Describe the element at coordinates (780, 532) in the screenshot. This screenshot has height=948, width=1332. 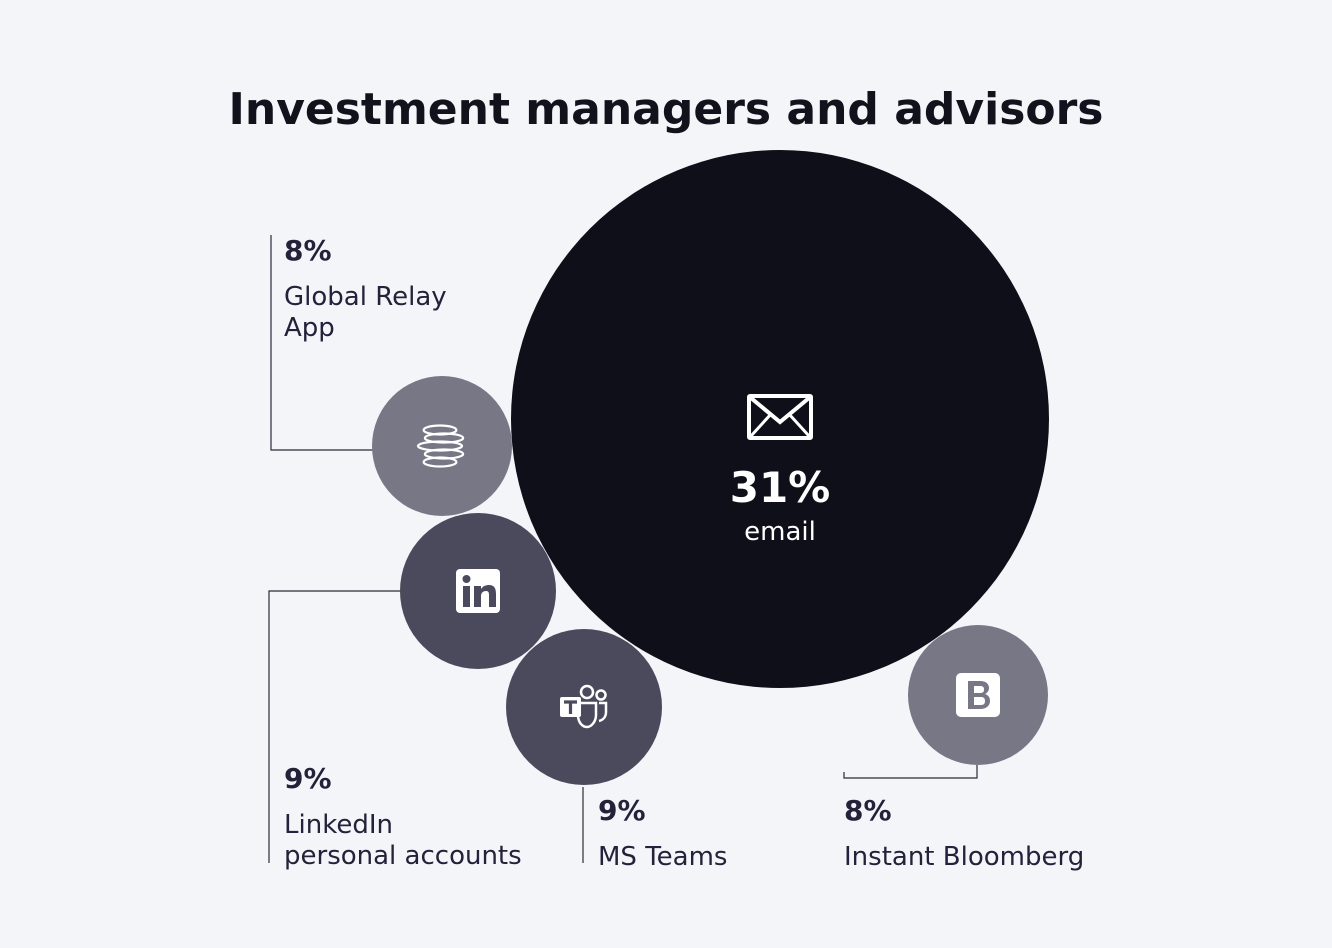
I see `category-label-email: email` at that location.